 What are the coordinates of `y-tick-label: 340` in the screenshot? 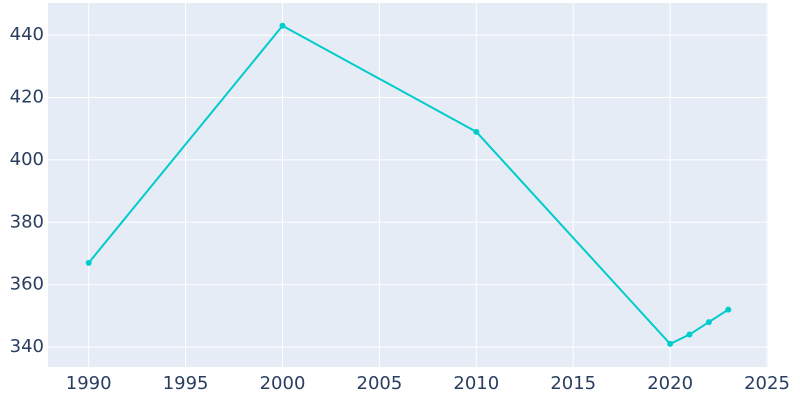 It's located at (27, 346).